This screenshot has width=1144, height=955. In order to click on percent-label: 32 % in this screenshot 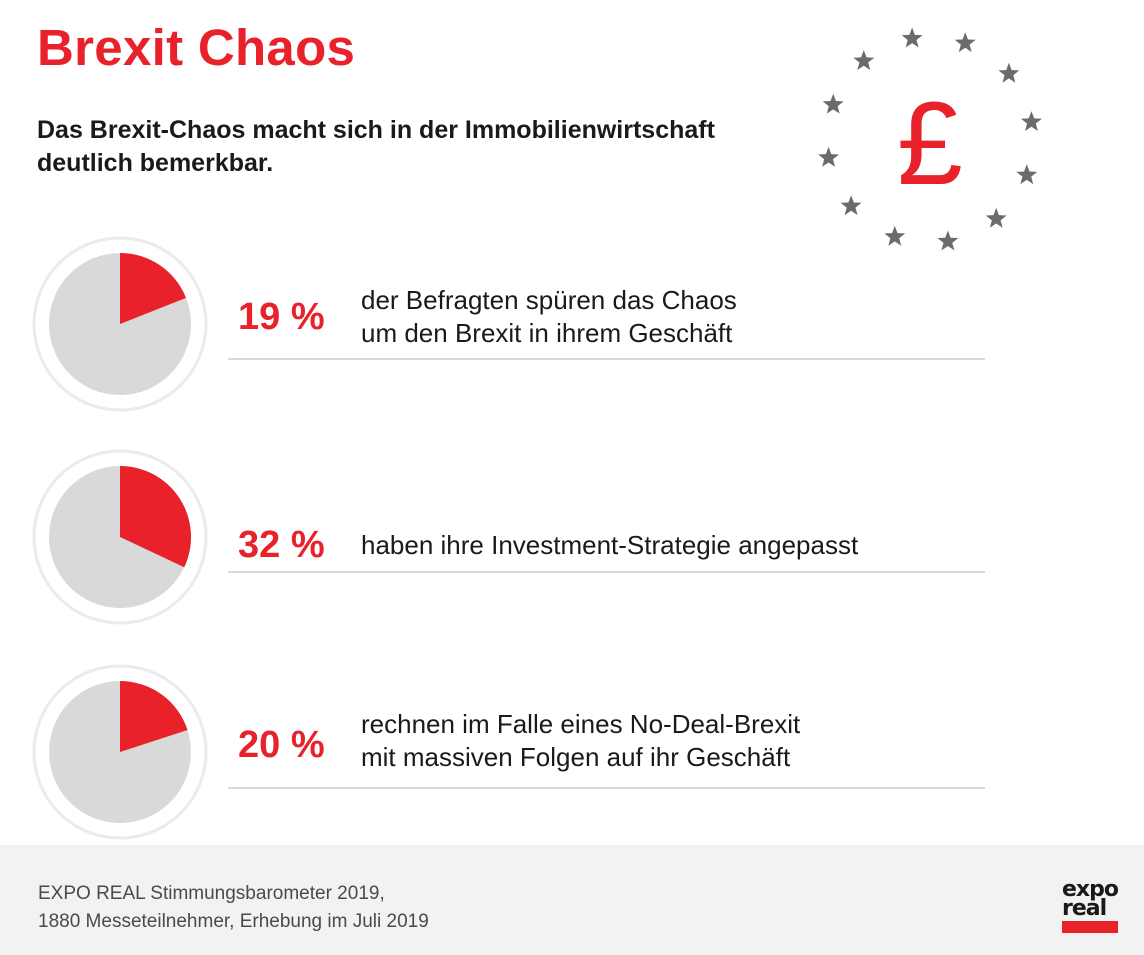, I will do `click(281, 545)`.